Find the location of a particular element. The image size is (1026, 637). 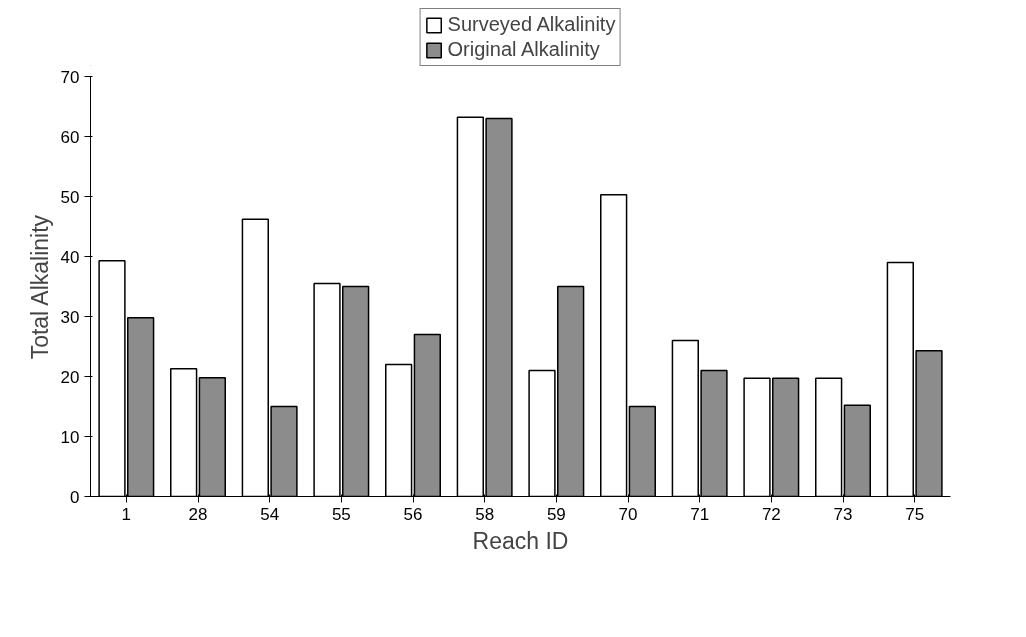

legend-label: Original Alkalinity is located at coordinates (523, 49).